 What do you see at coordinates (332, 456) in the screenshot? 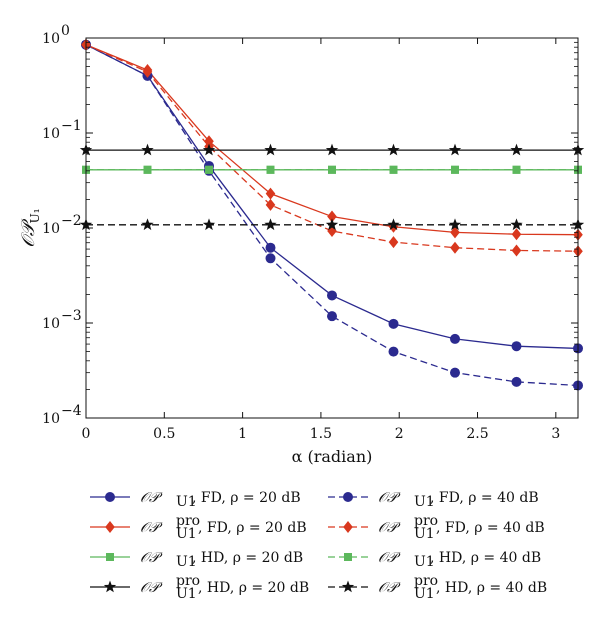
I see `x-axis-label: α (radian)` at bounding box center [332, 456].